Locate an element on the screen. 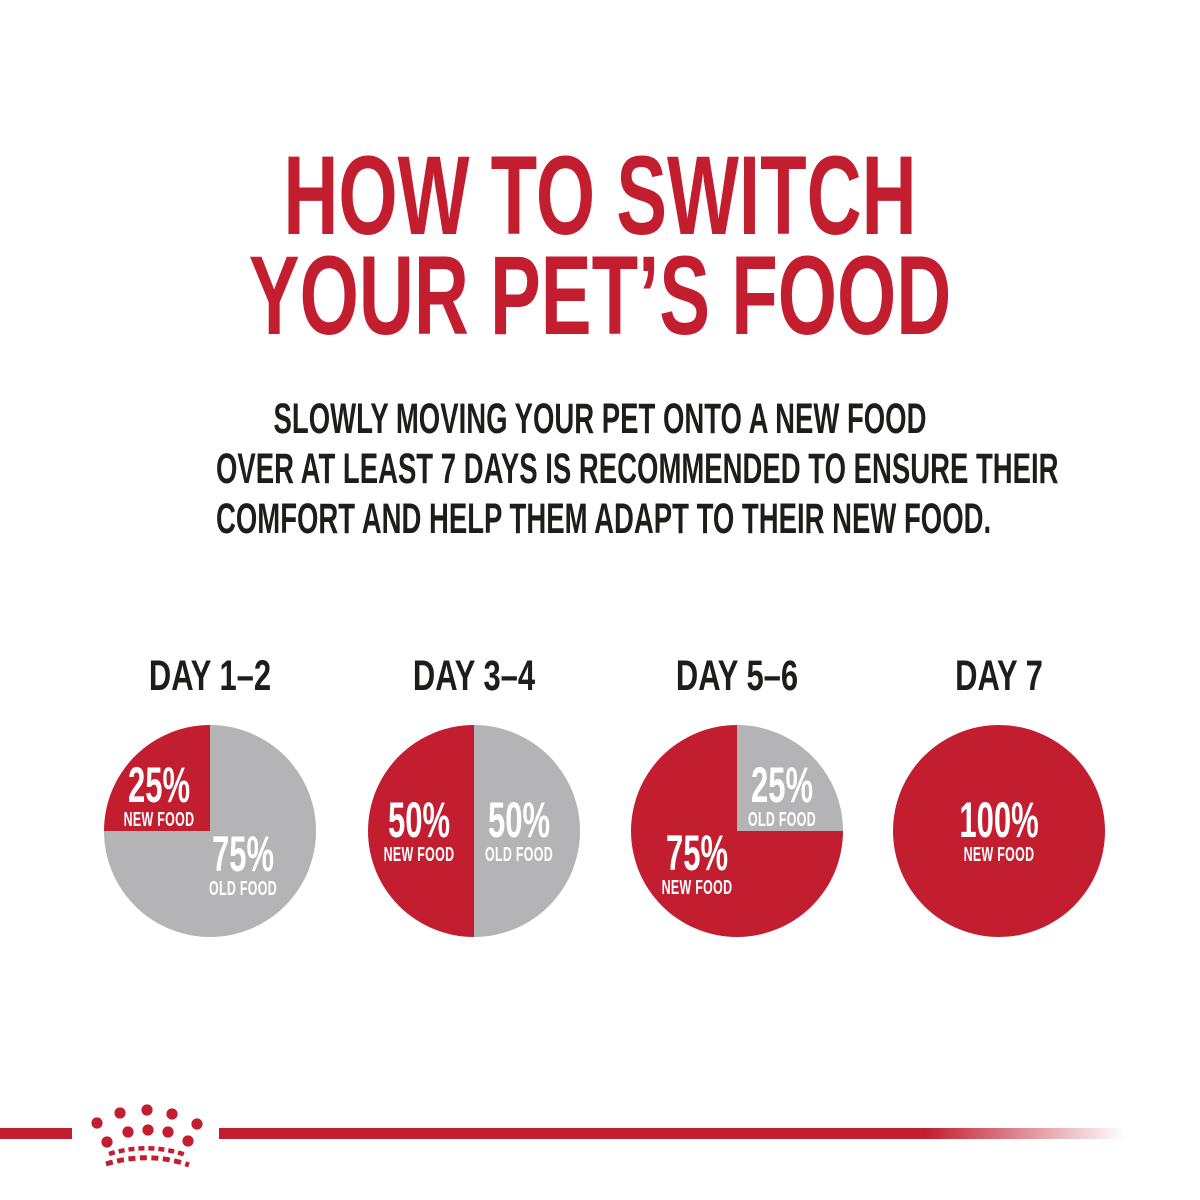 This screenshot has width=1200, height=1200. pie-chart-day-7: 100% NEW FOOD is located at coordinates (999, 831).